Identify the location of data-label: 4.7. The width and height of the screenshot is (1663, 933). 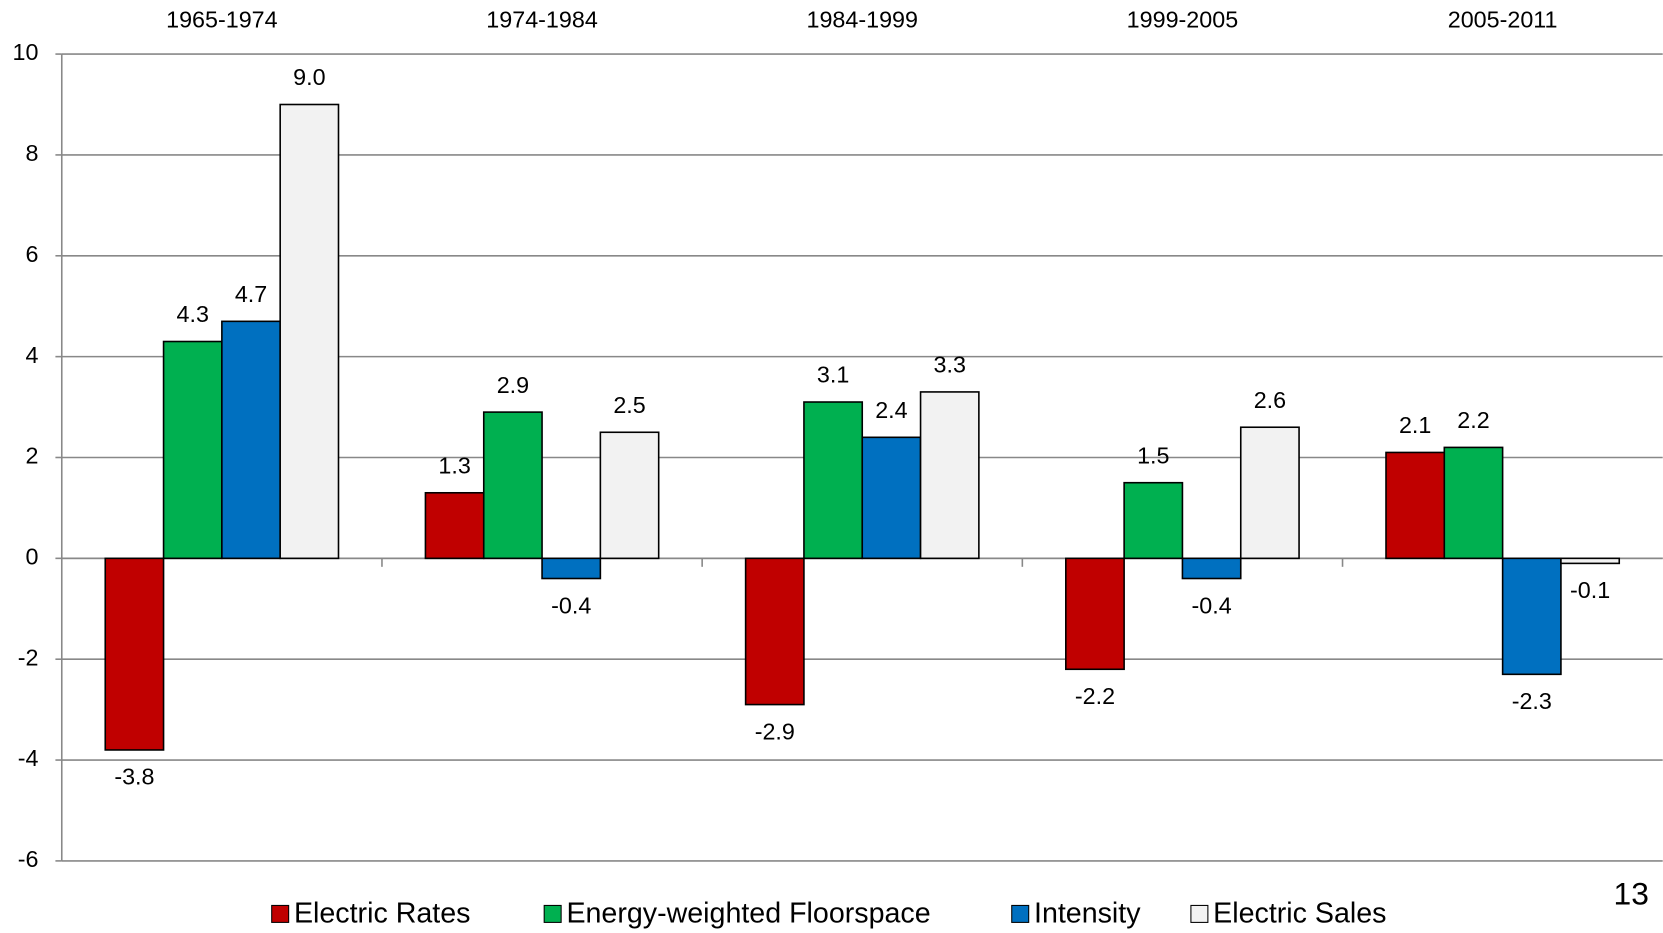
(251, 294).